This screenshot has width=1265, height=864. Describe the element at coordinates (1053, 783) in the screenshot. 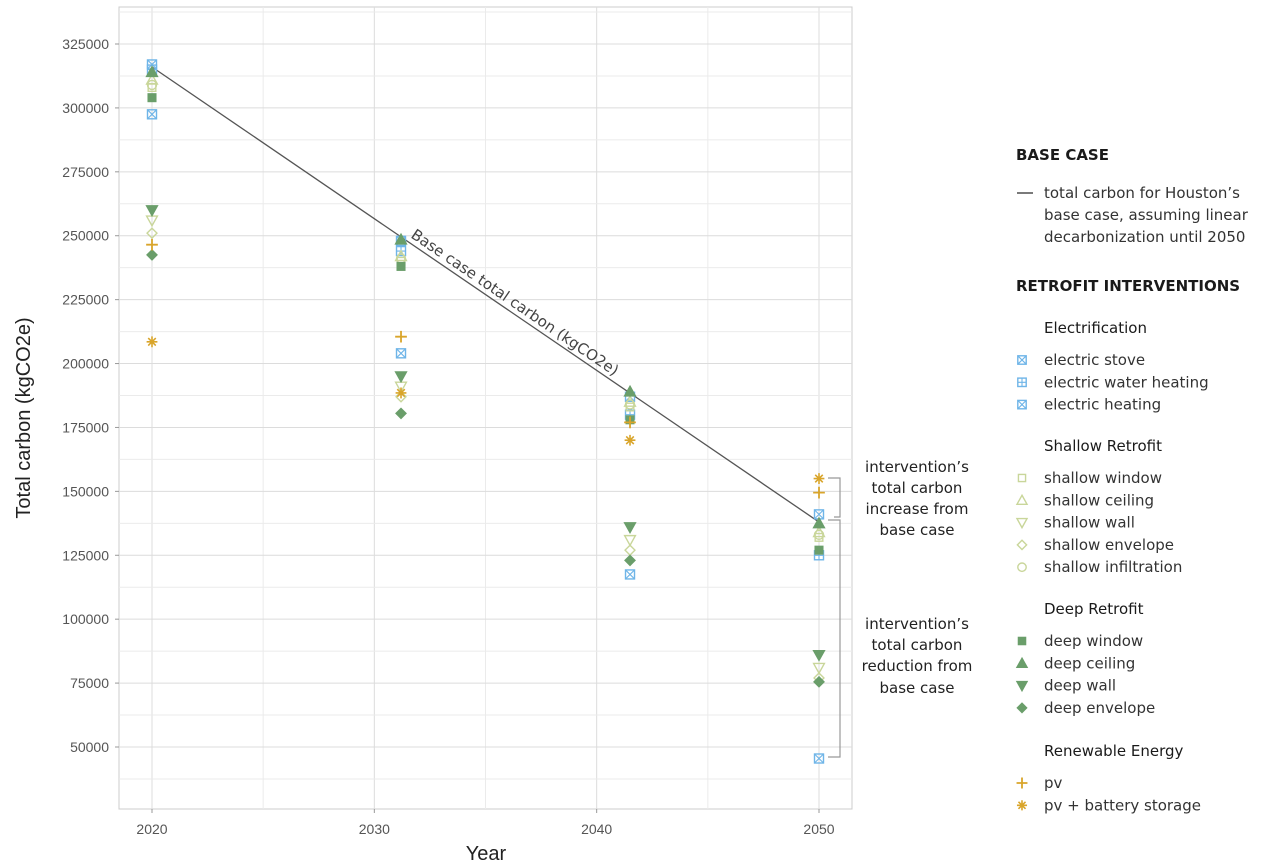

I see `legend-item-label: pv` at that location.